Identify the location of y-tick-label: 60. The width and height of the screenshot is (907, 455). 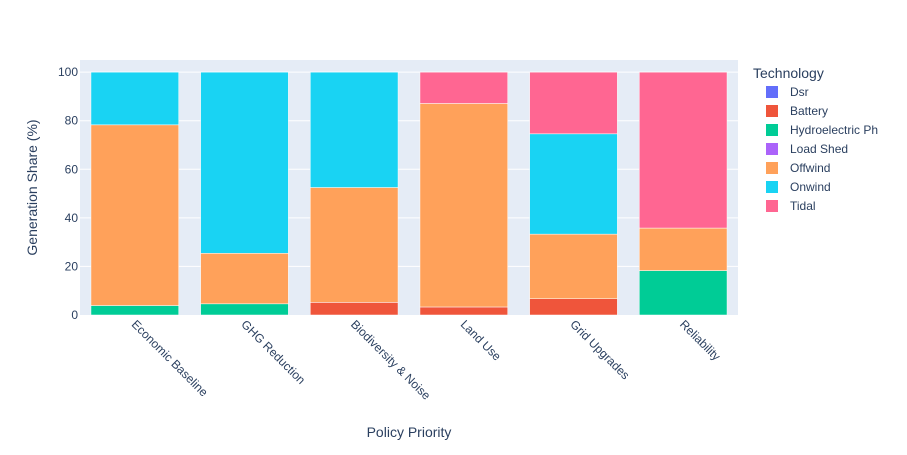
(72, 169).